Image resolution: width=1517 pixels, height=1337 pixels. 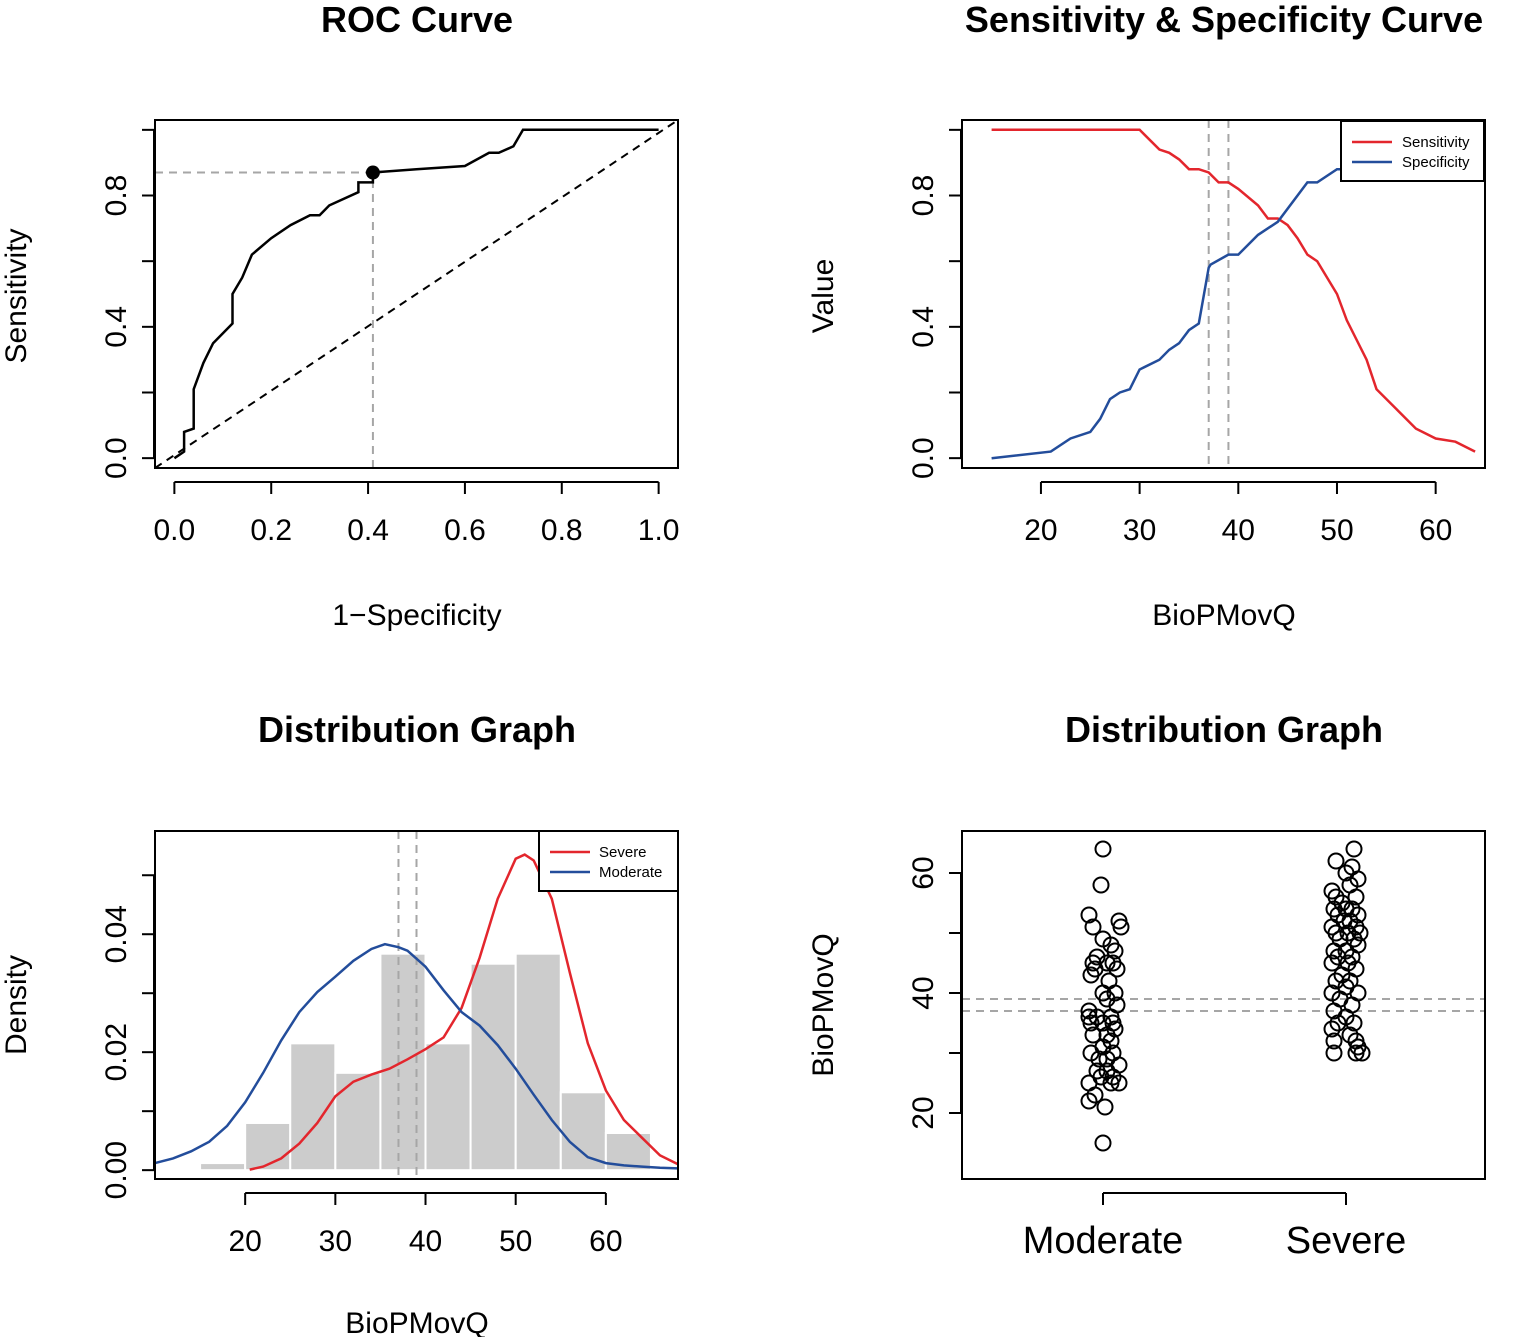 I want to click on density-x-tick-label: 20, so click(x=244, y=1241).